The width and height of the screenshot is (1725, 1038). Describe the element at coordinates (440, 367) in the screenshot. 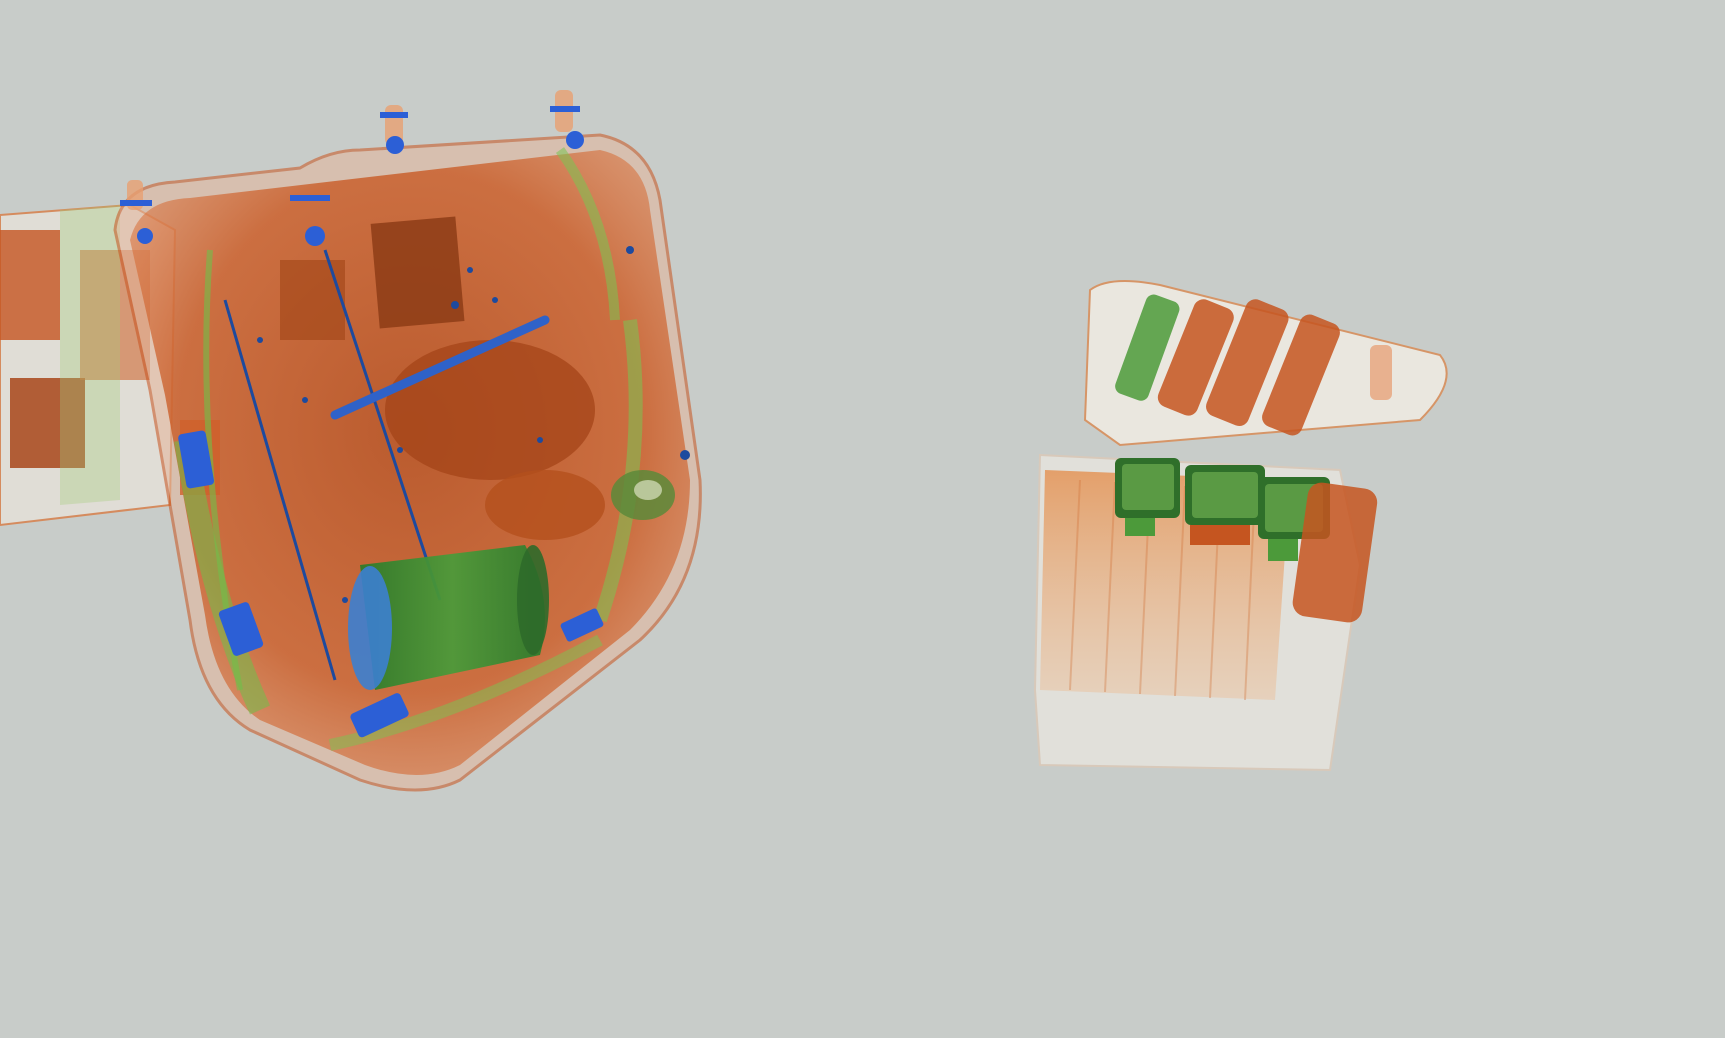

I see `strap-handle` at that location.